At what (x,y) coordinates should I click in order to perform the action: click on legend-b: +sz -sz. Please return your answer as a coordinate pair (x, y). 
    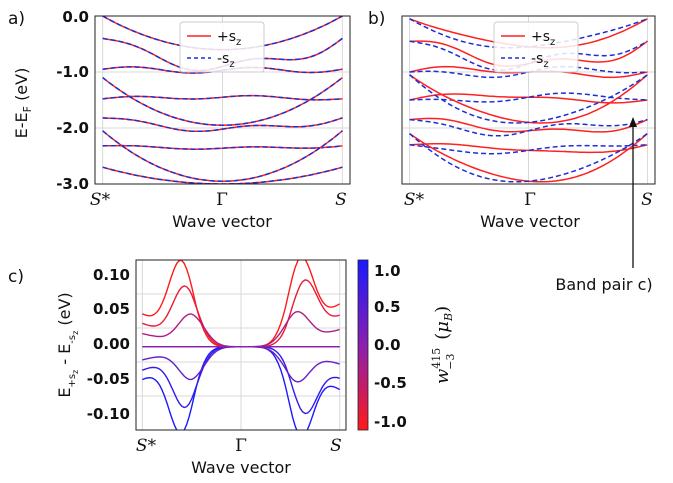
    Looking at the image, I should click on (536, 47).